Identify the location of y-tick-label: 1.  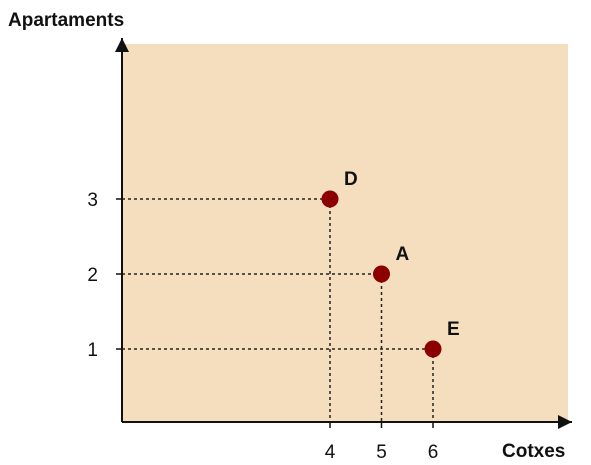
(92, 350).